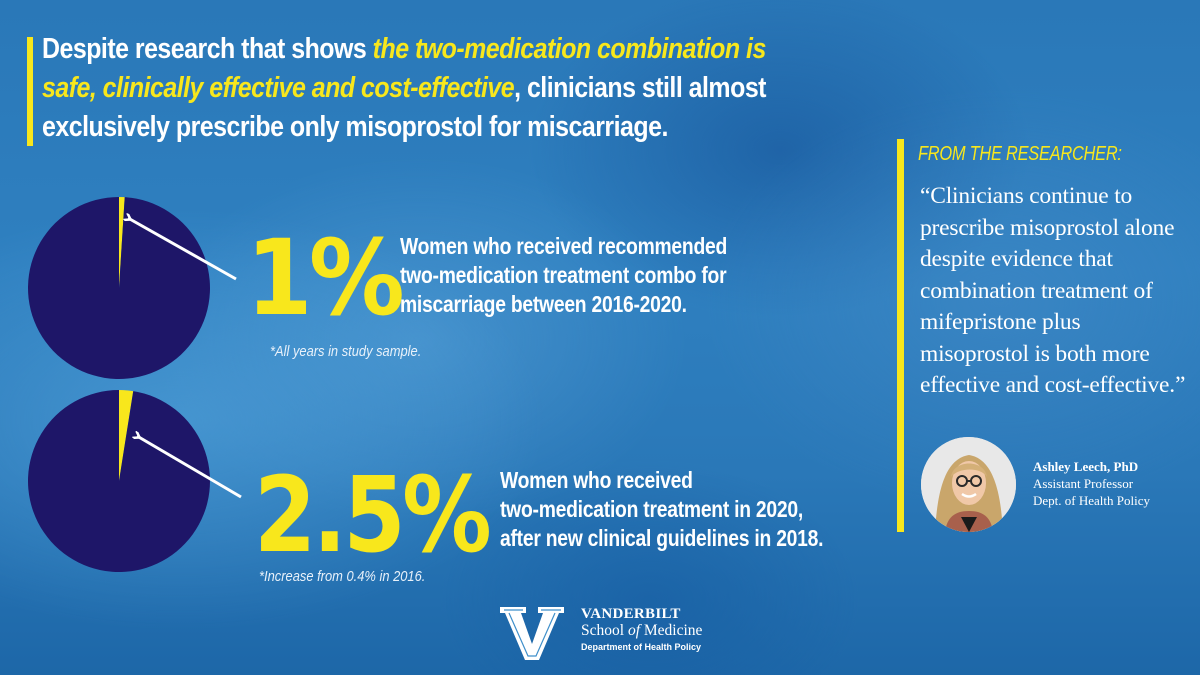  Describe the element at coordinates (662, 538) in the screenshot. I see `description-line: after new clinical guidelines in 2018.` at that location.